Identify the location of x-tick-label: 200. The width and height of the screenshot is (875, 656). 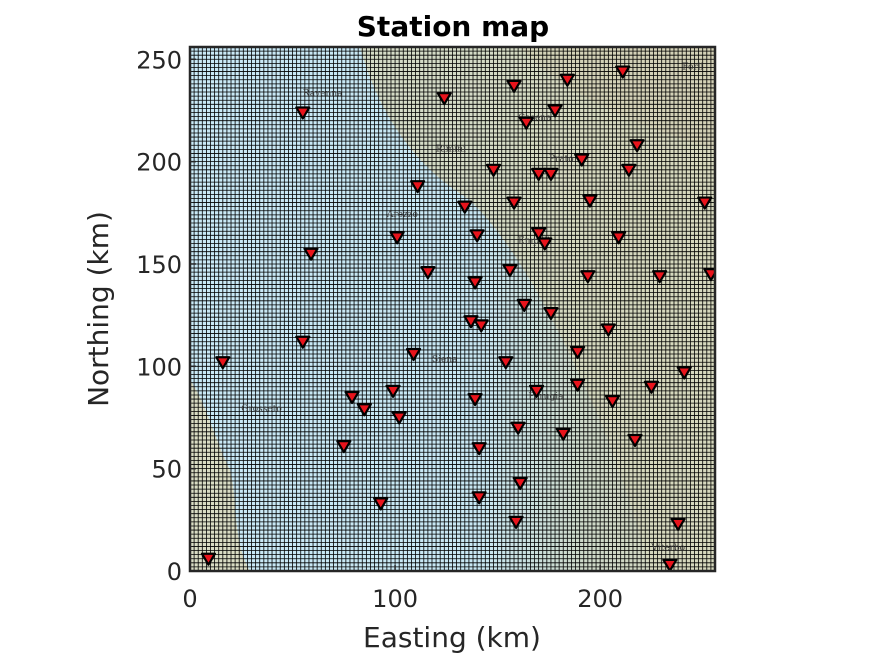
(600, 599).